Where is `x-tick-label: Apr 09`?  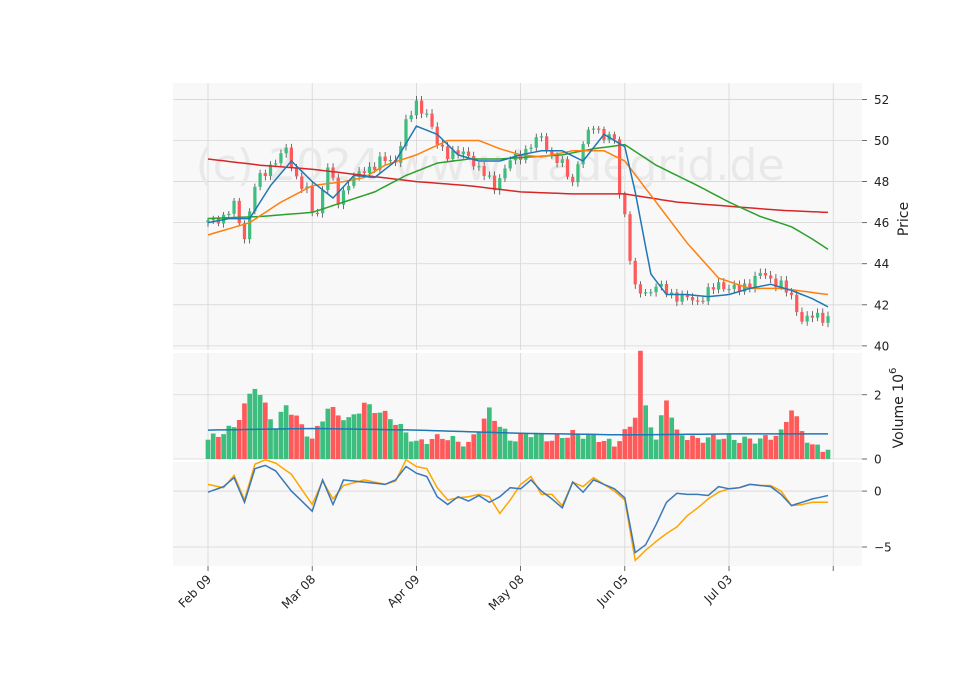
x-tick-label: Apr 09 is located at coordinates (403, 591).